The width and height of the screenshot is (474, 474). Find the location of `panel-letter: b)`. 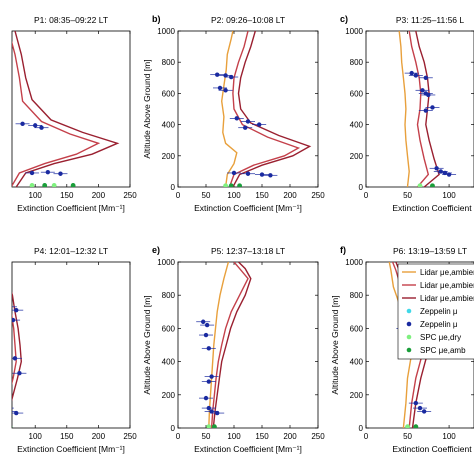

panel-letter: b) is located at coordinates (156, 19).